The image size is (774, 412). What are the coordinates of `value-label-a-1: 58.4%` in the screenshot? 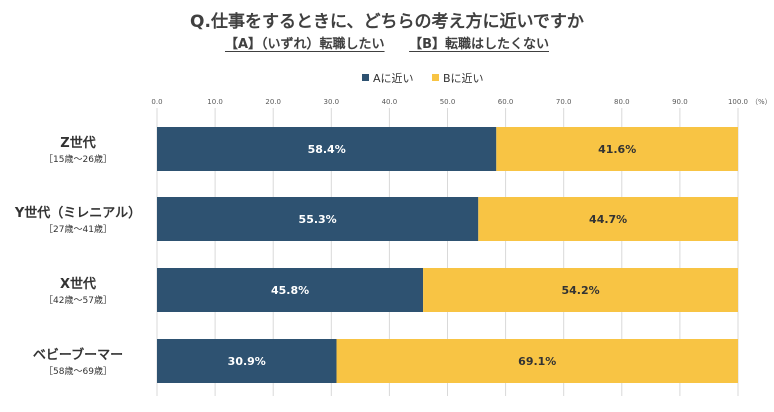 It's located at (327, 149).